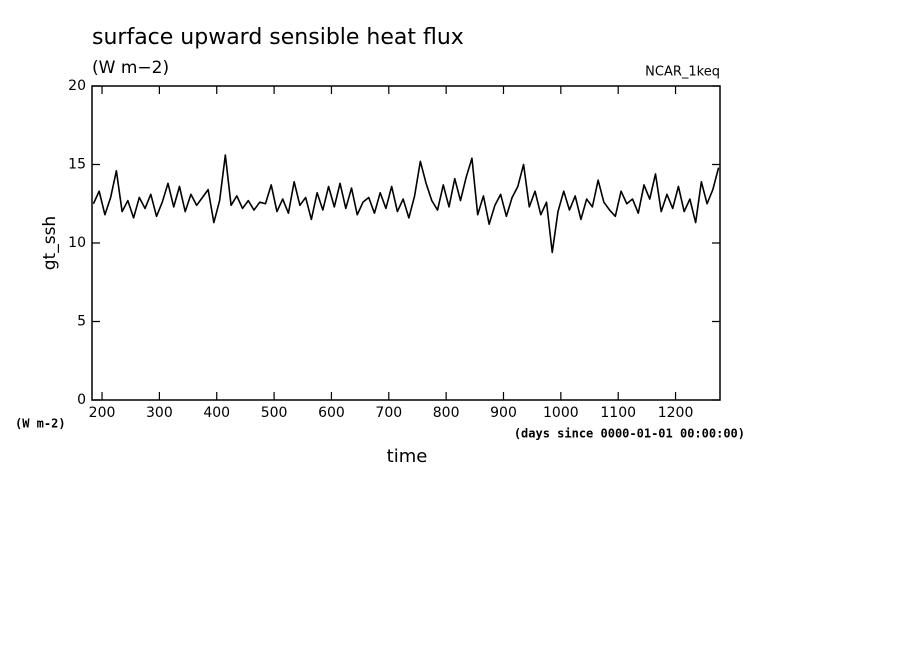 Image resolution: width=904 pixels, height=654 pixels. Describe the element at coordinates (407, 456) in the screenshot. I see `x-axis-label: time` at that location.